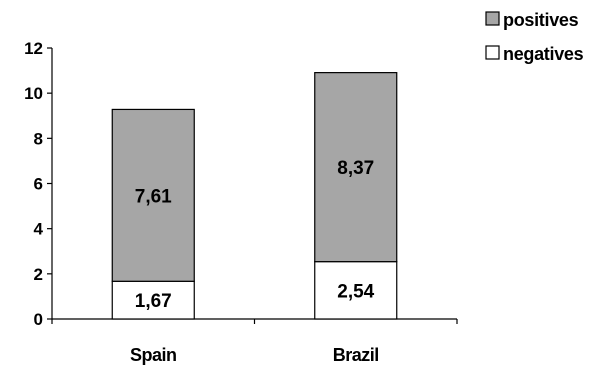 The height and width of the screenshot is (365, 611). I want to click on x-category-label: Brazil, so click(356, 355).